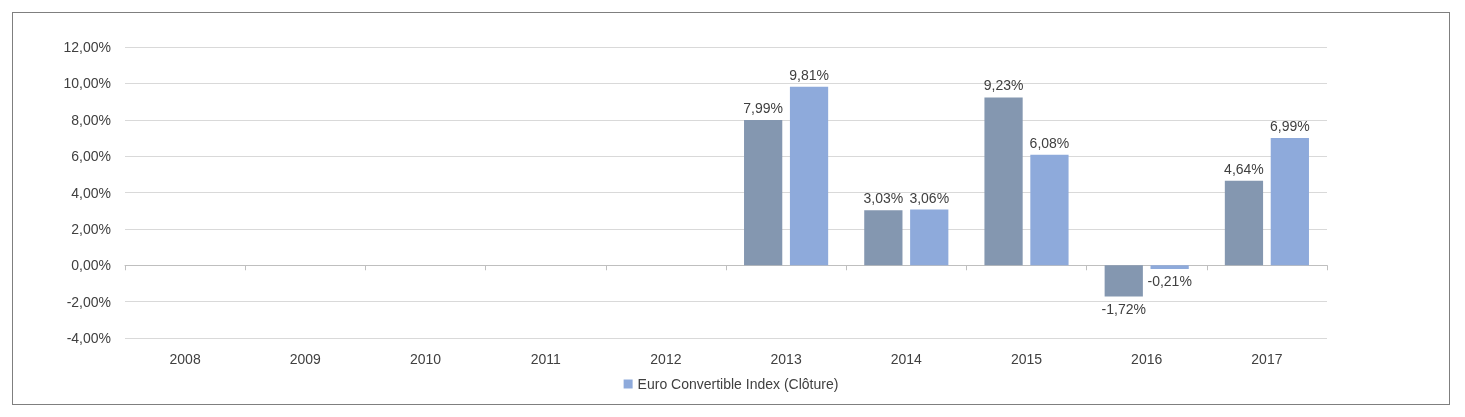  What do you see at coordinates (91, 265) in the screenshot?
I see `y-tick-label: 0,00%` at bounding box center [91, 265].